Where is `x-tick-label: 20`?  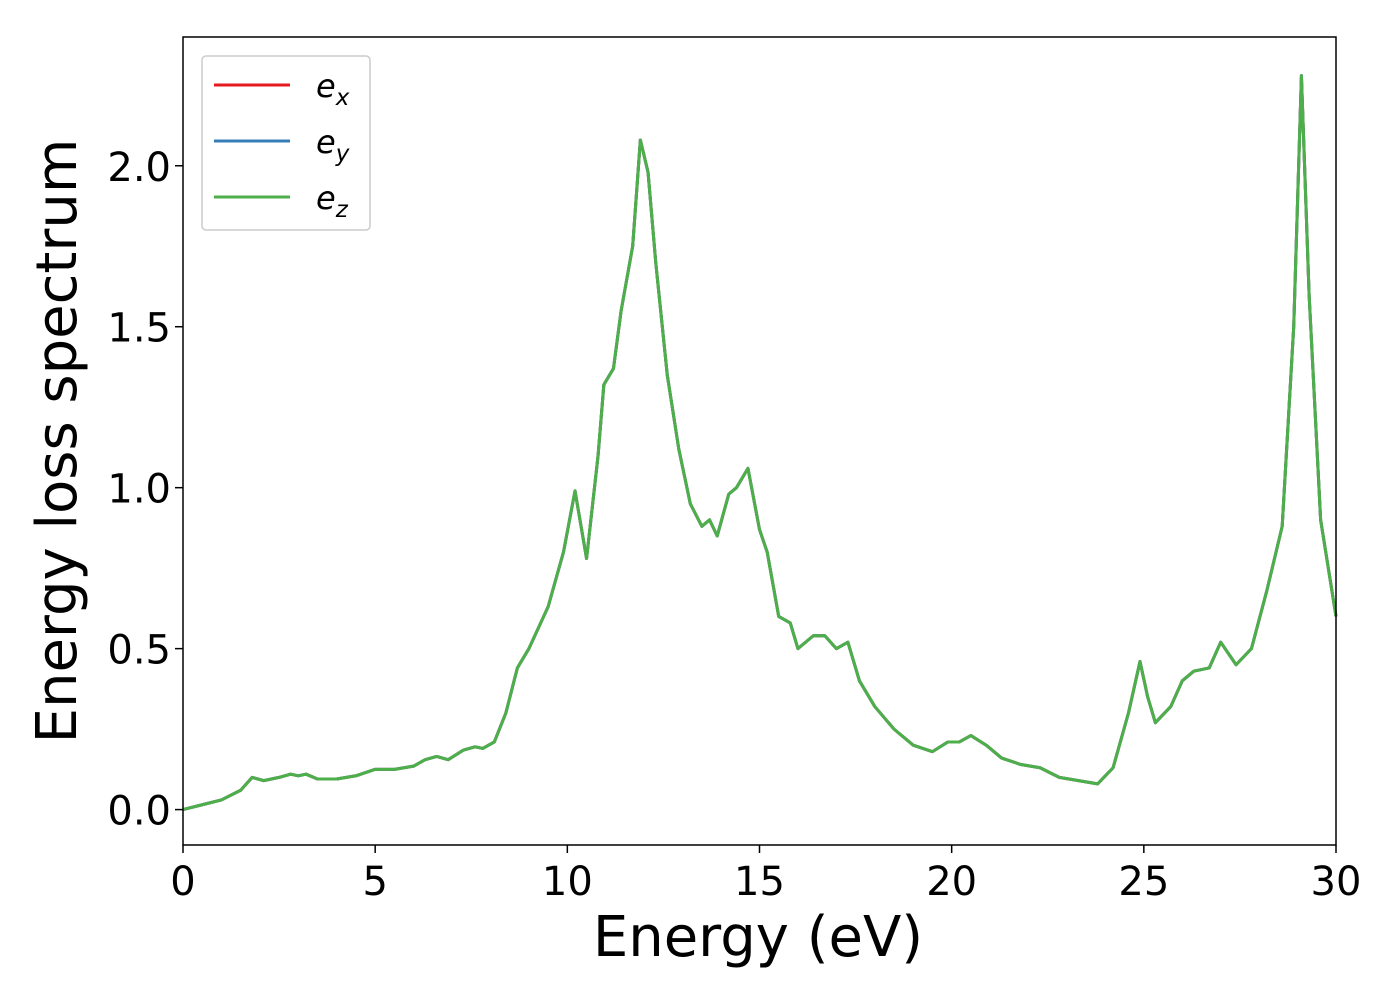 x-tick-label: 20 is located at coordinates (951, 882).